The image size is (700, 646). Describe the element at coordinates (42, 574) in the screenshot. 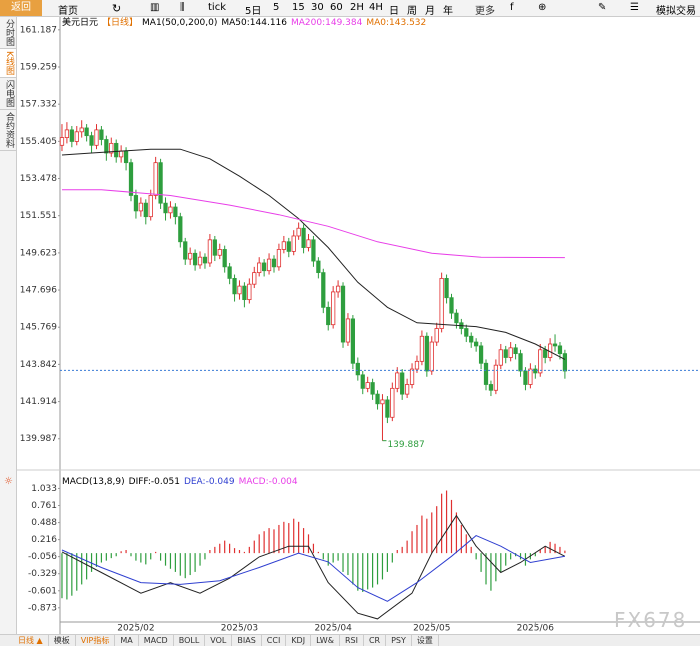

I see `y-tick-label: -0.329` at that location.